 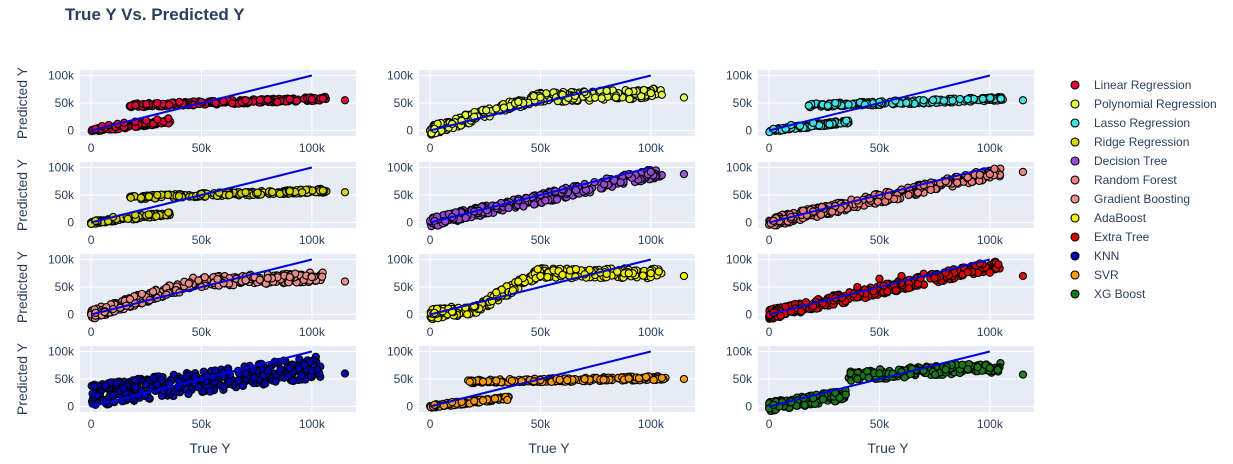 I want to click on chart-title: True Y Vs. Predicted Y, so click(x=155, y=14).